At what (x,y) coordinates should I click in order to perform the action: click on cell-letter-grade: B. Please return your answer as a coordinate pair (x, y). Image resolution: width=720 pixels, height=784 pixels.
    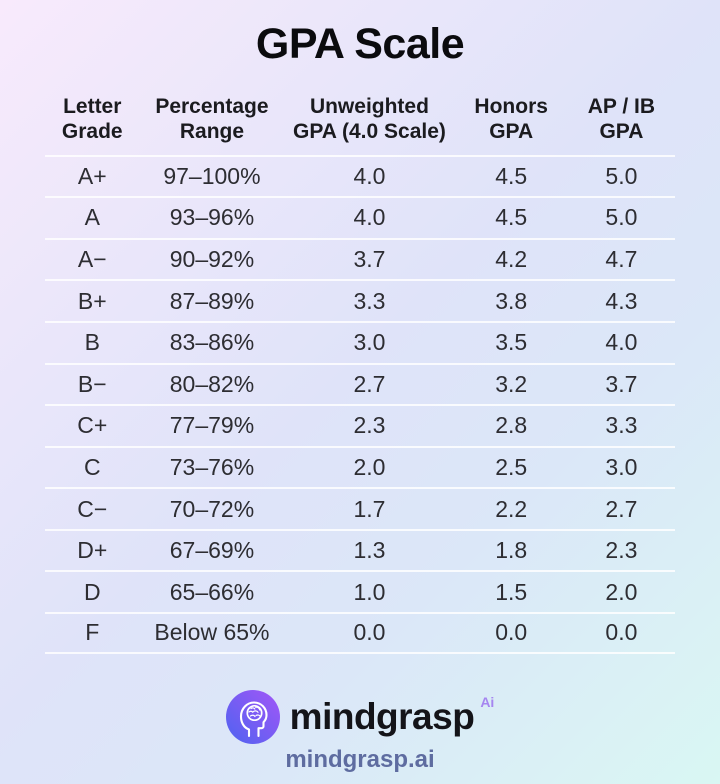
    Looking at the image, I should click on (92, 342).